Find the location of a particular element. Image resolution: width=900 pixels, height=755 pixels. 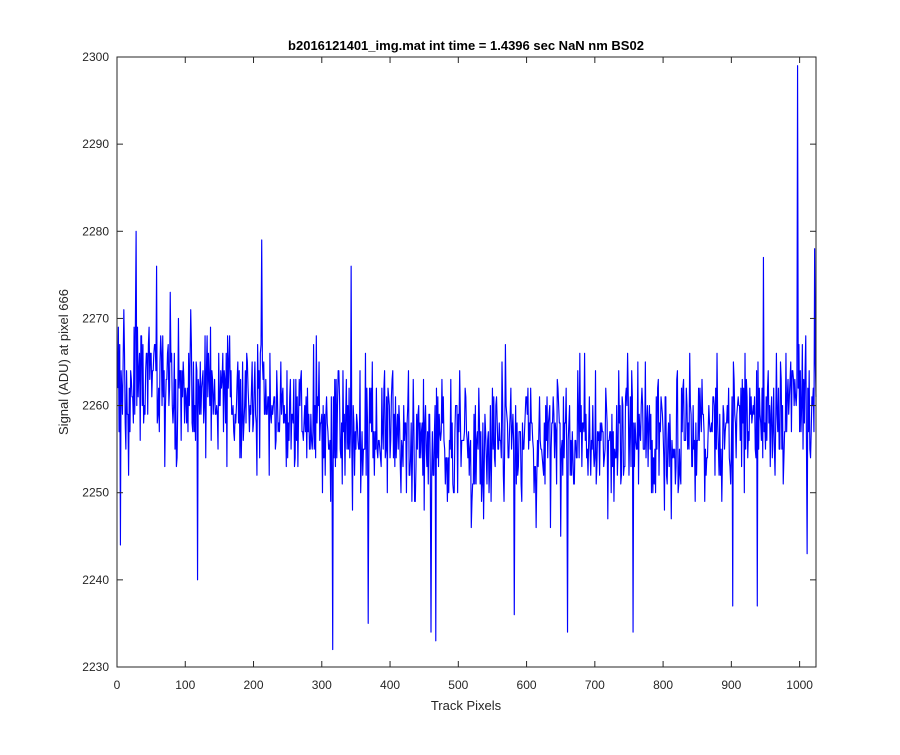

y-axis-label: Signal (ADU) at pixel 666 is located at coordinates (63, 362).